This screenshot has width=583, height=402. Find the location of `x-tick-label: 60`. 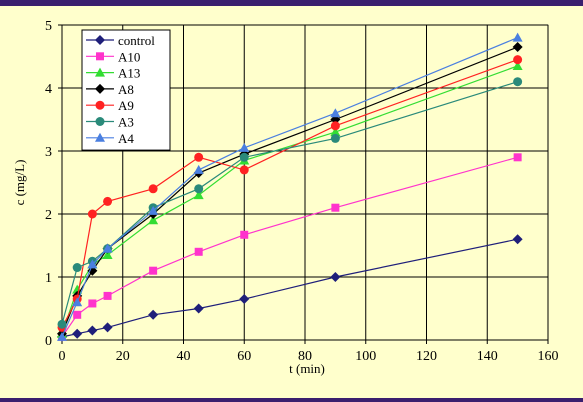

x-tick-label: 60 is located at coordinates (244, 356).